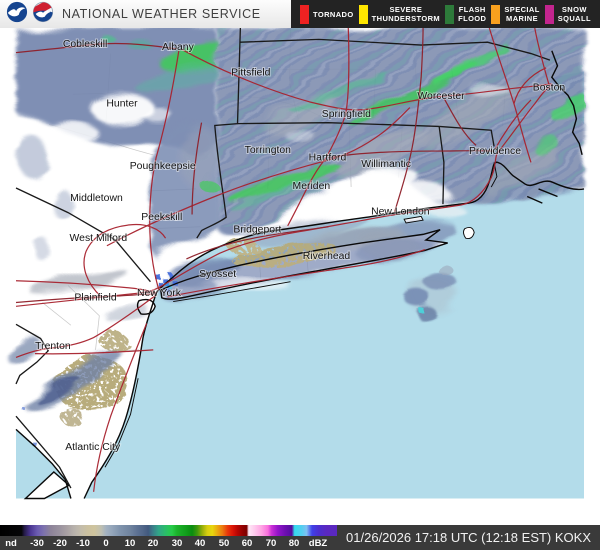 The height and width of the screenshot is (550, 600). Describe the element at coordinates (318, 543) in the screenshot. I see `scale-tick: dBZ` at that location.